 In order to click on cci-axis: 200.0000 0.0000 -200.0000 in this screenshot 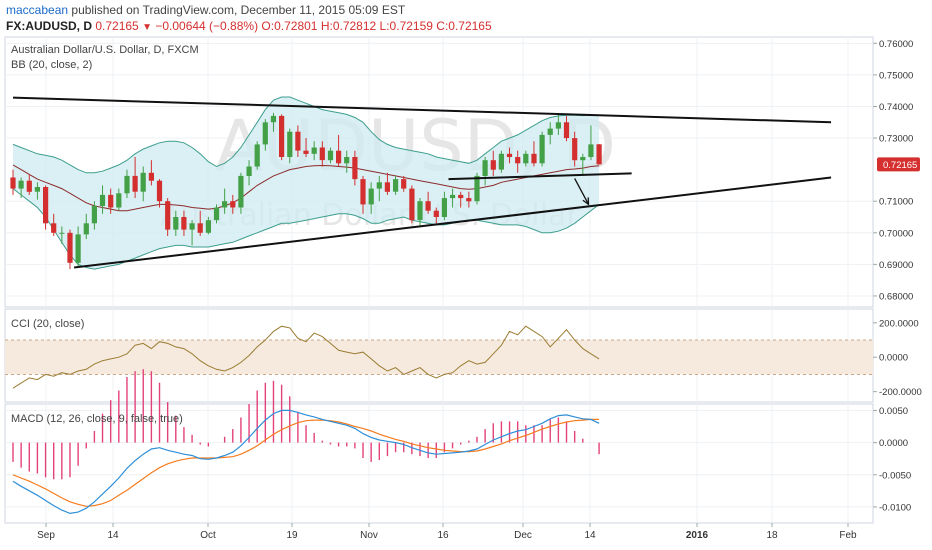, I will do `click(897, 358)`.